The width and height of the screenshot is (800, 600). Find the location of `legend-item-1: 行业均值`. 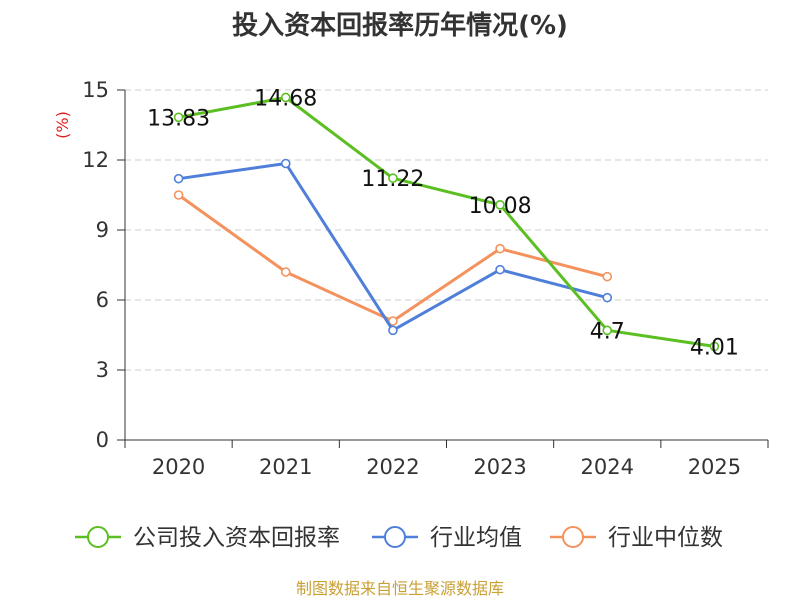

legend-item-1: 行业均值 is located at coordinates (447, 538).